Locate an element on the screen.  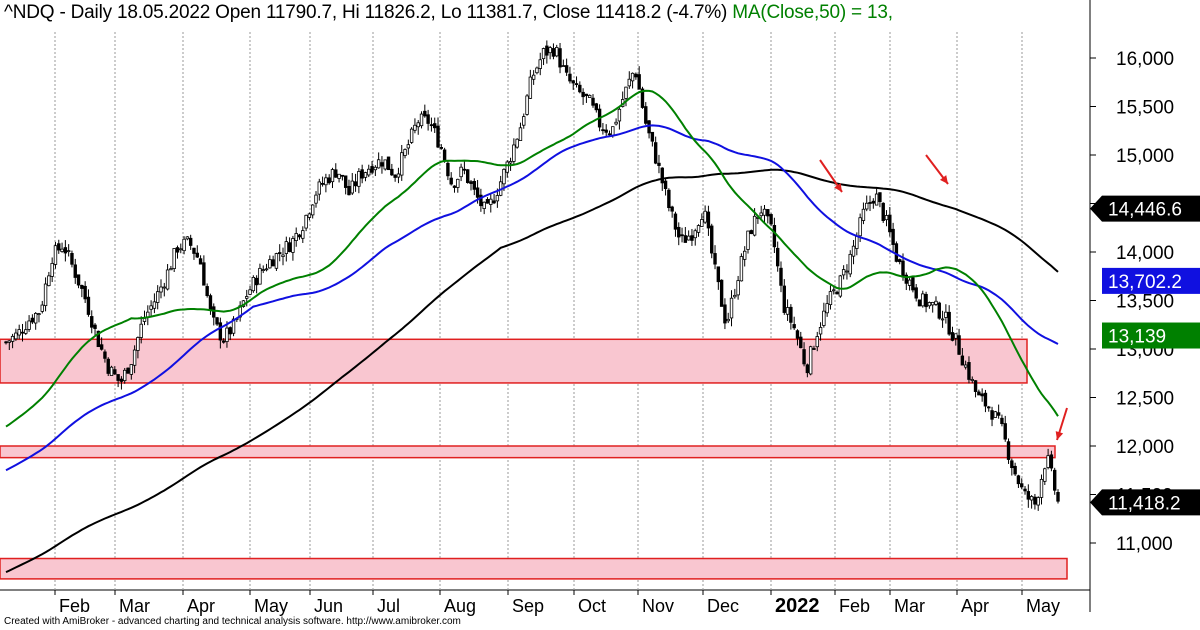
y-tick-label: 12,000 is located at coordinates (1145, 447).